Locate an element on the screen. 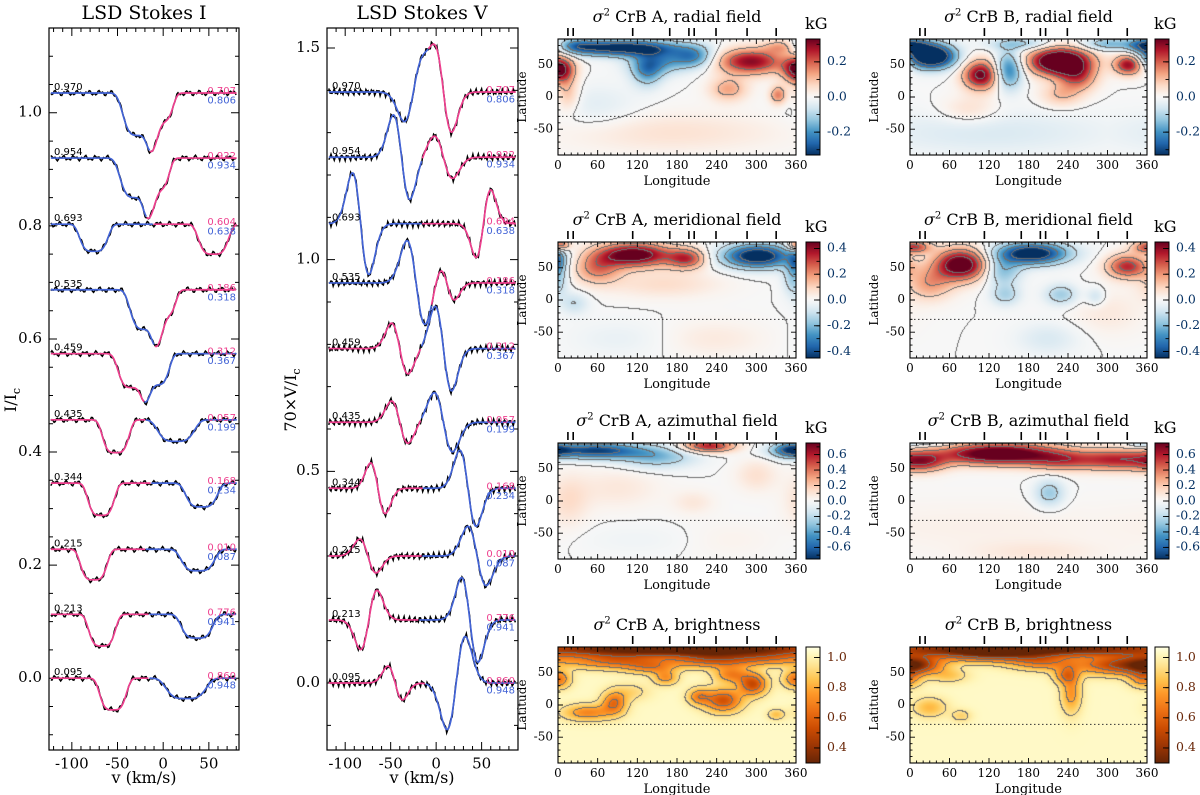  colorbar-unit-mapB-radial: kG is located at coordinates (1165, 23).